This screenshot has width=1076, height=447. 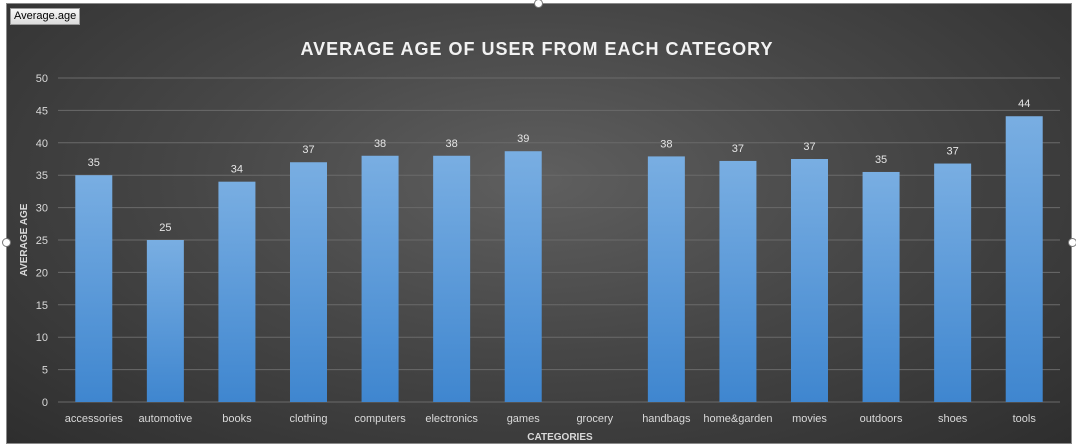 I want to click on x-tick-label: books, so click(x=237, y=419).